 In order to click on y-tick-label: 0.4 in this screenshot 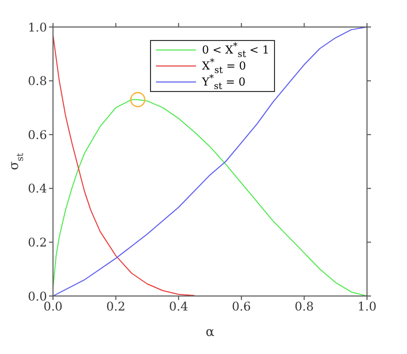, I will do `click(38, 189)`.